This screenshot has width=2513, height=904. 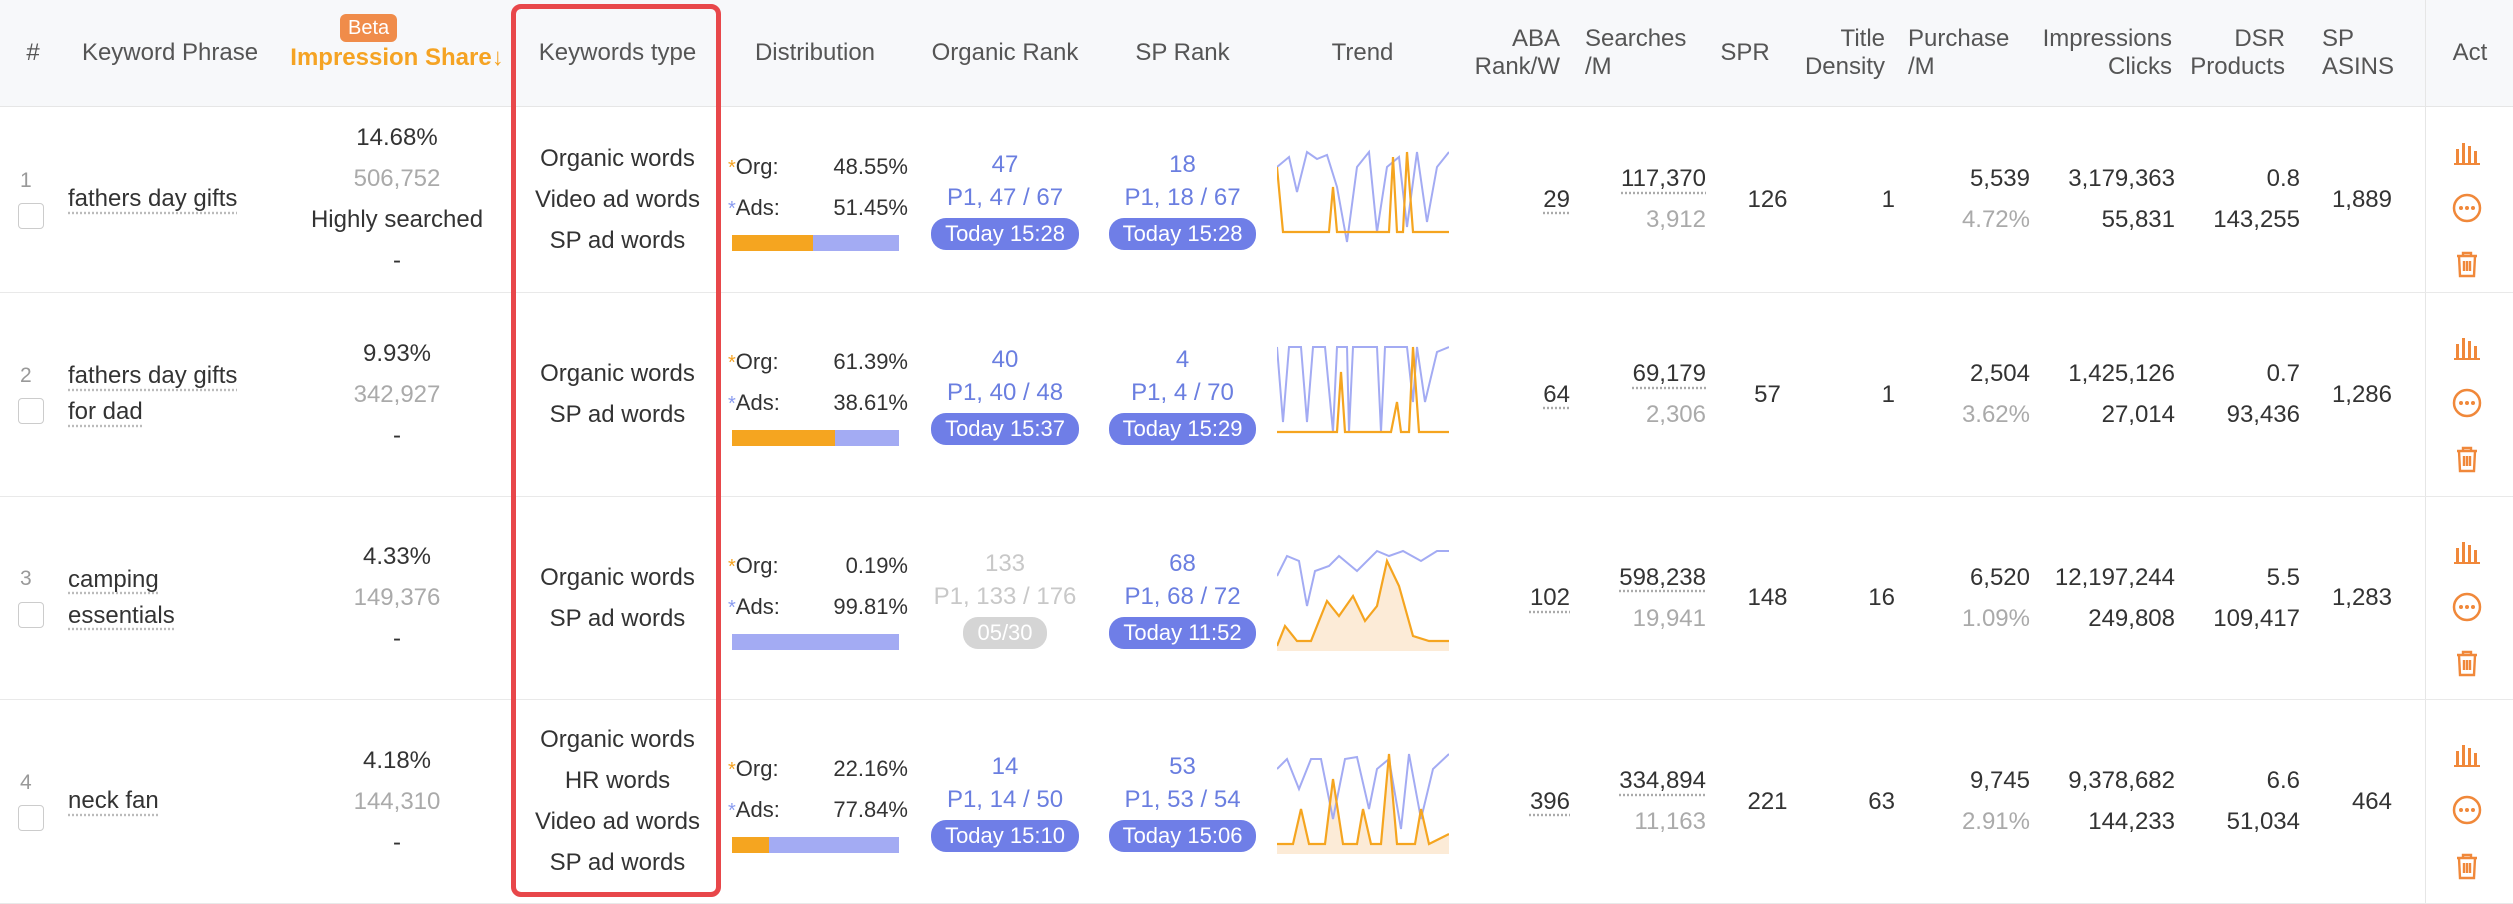 I want to click on aba-rank-cell: 29, so click(x=1556, y=199).